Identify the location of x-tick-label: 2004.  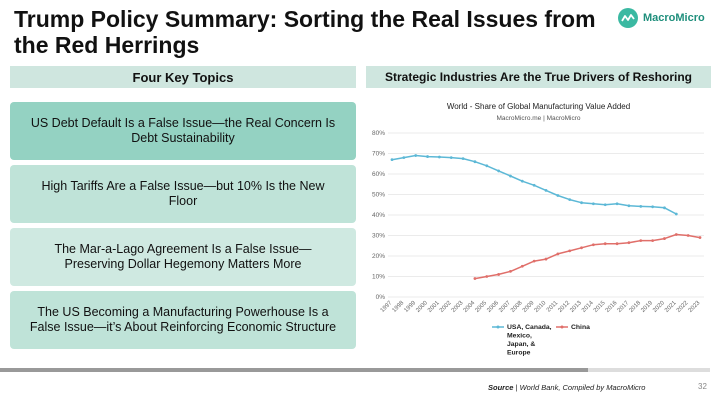
(470, 307).